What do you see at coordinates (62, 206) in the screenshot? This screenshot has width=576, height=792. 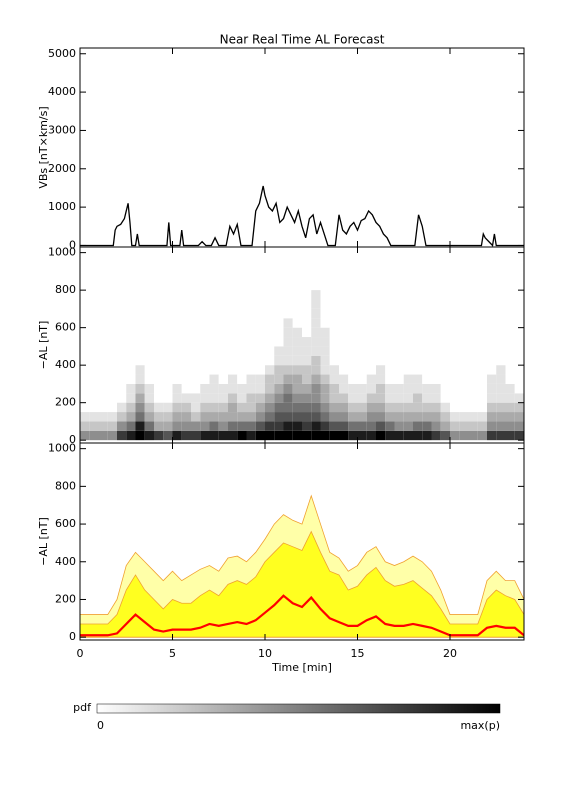 I see `y-tick-label: 1000` at bounding box center [62, 206].